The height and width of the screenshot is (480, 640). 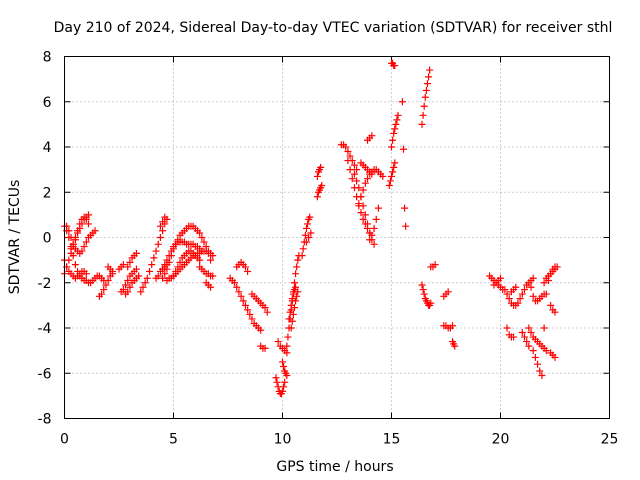 What do you see at coordinates (47, 193) in the screenshot?
I see `y-tick-label: 2` at bounding box center [47, 193].